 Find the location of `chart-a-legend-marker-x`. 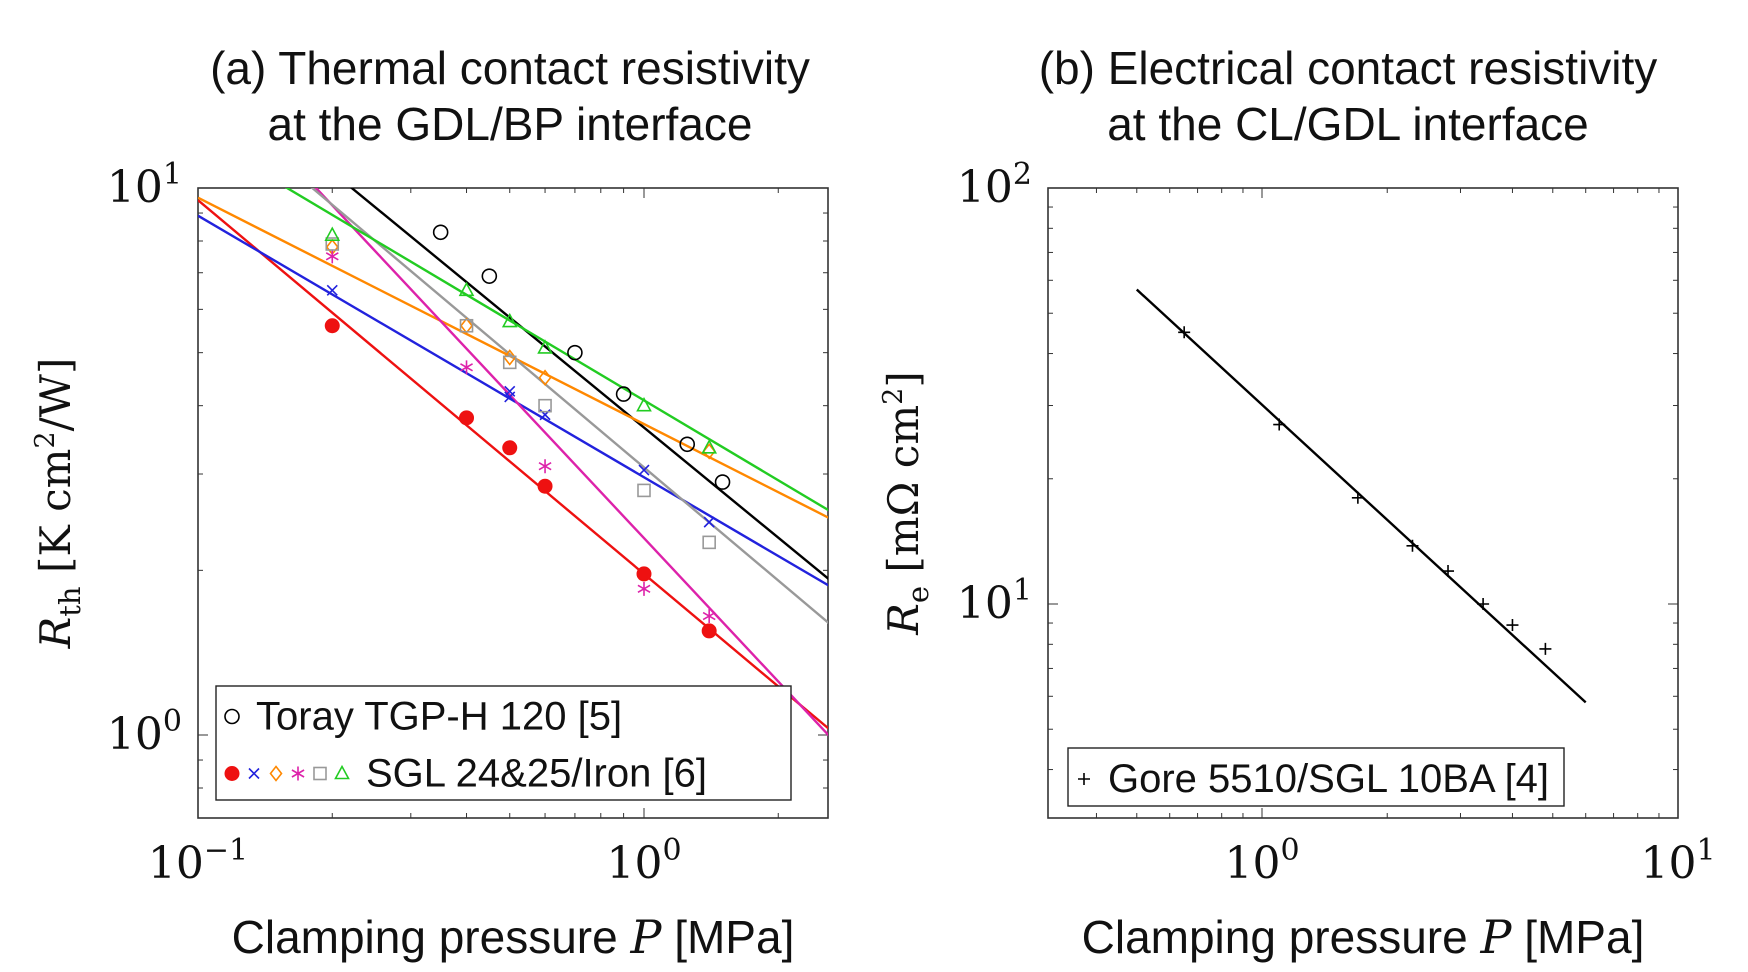

chart-a-legend-marker-x is located at coordinates (254, 773).